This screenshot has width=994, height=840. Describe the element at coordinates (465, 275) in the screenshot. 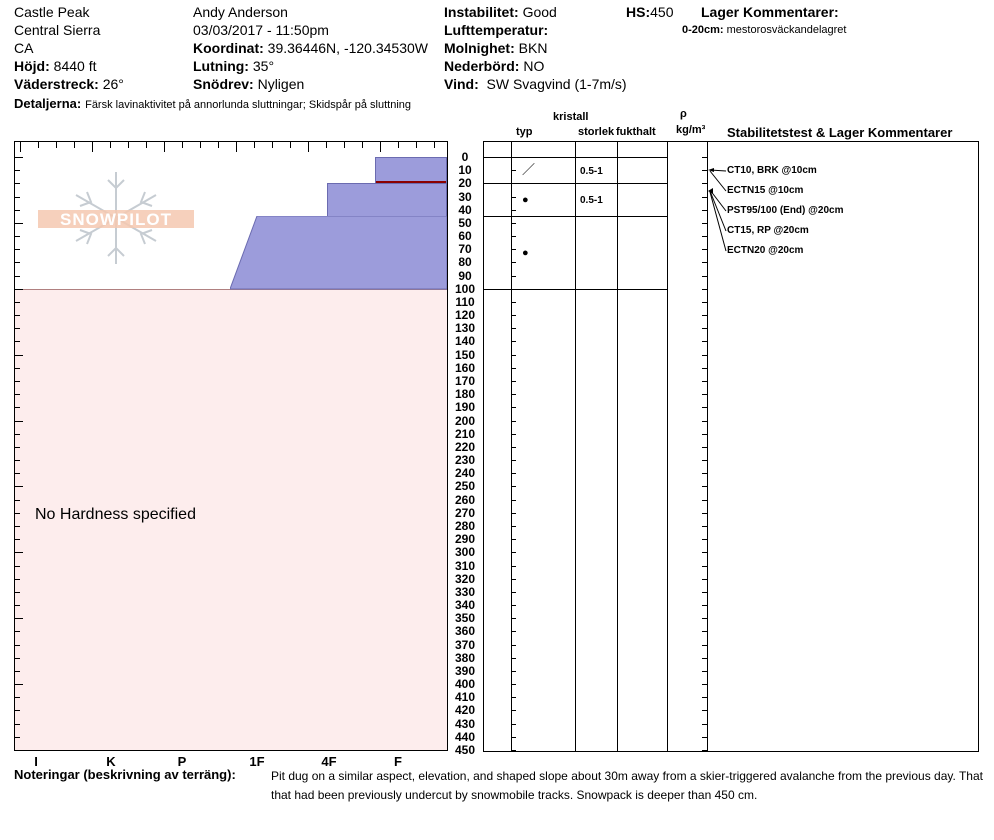

I see `depth-label: 90` at that location.